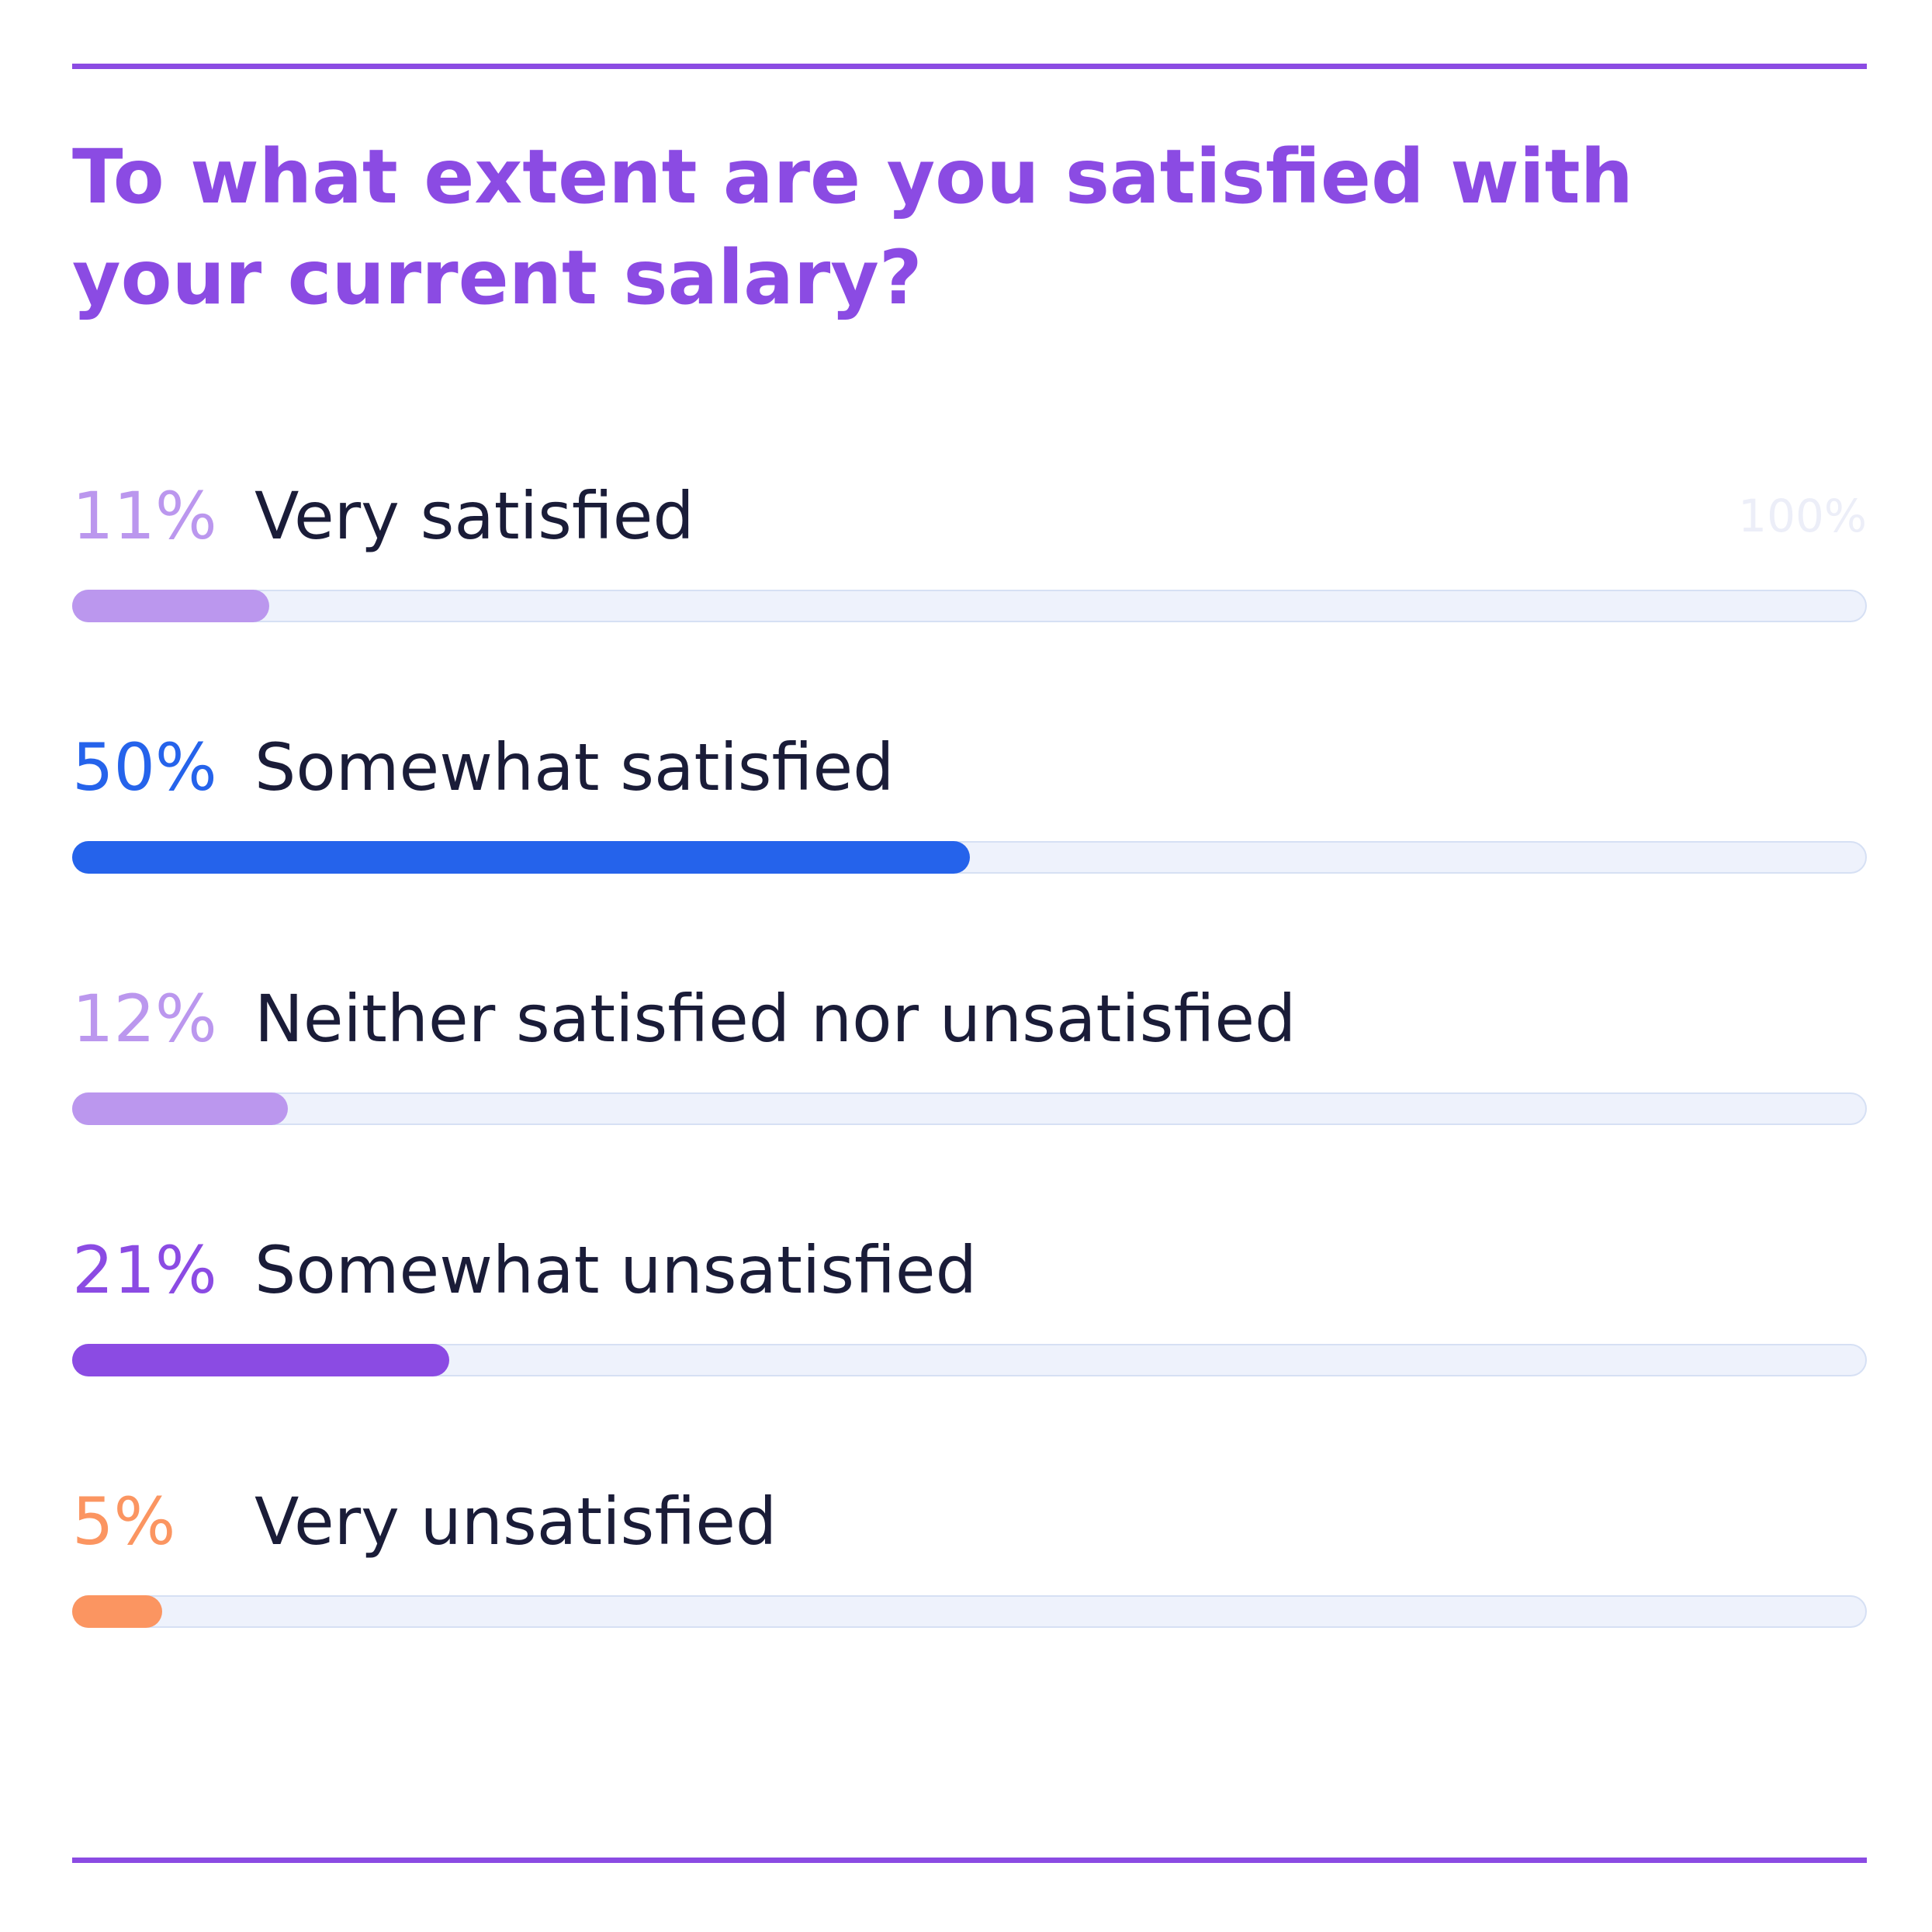  I want to click on bar-row: 12% Neither satisfied nor unsatisfied, so click(969, 1061).